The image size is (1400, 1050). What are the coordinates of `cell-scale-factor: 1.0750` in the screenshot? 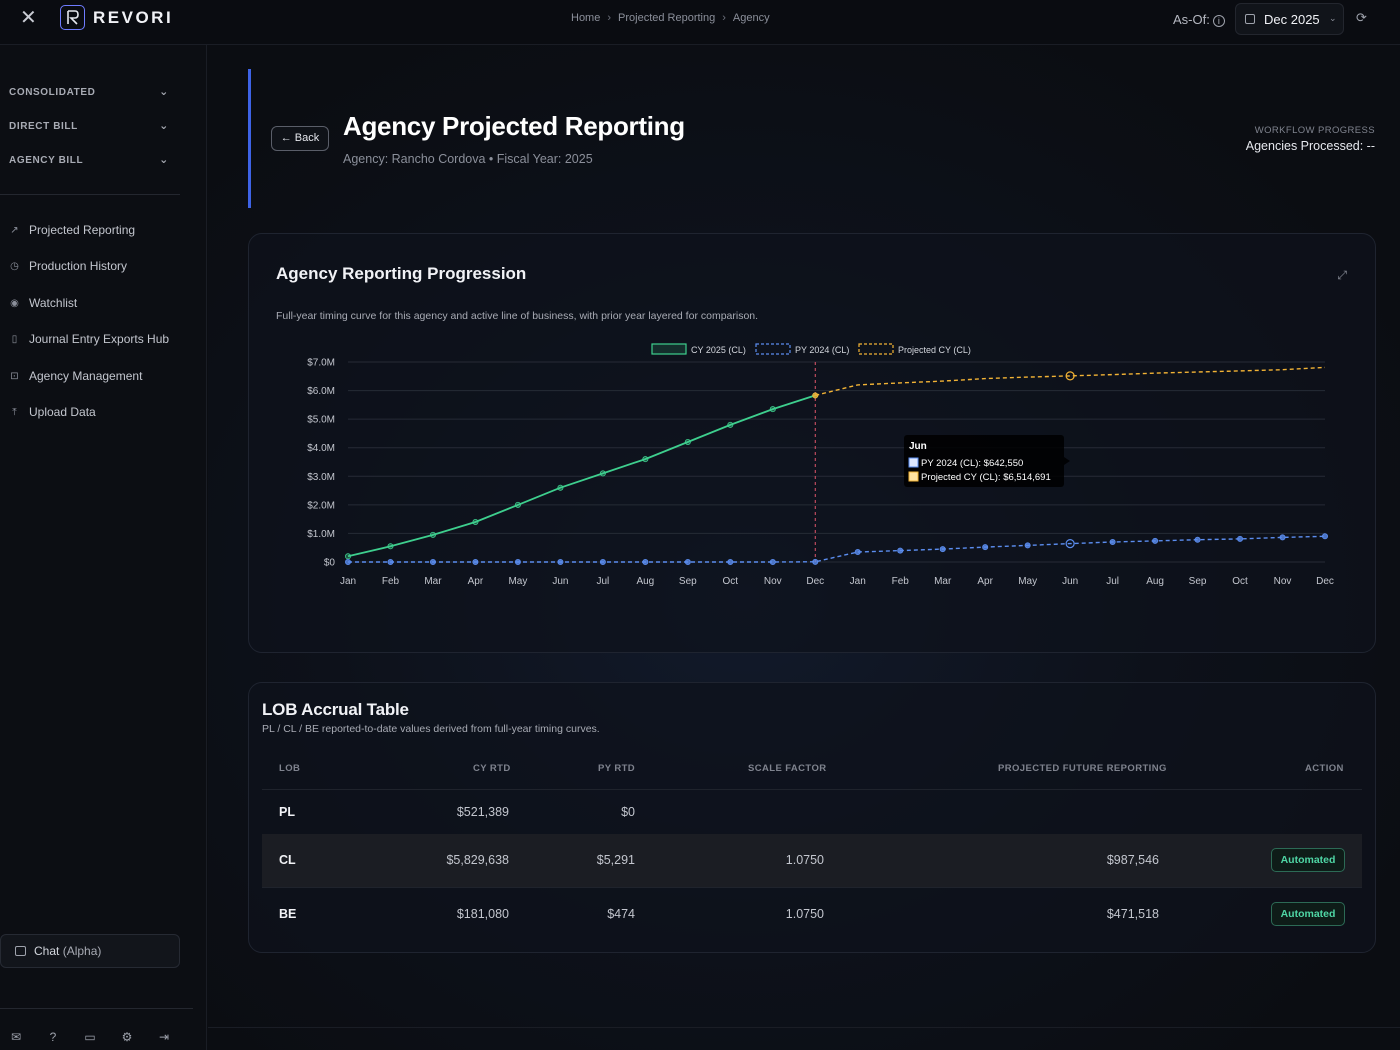 It's located at (804, 860).